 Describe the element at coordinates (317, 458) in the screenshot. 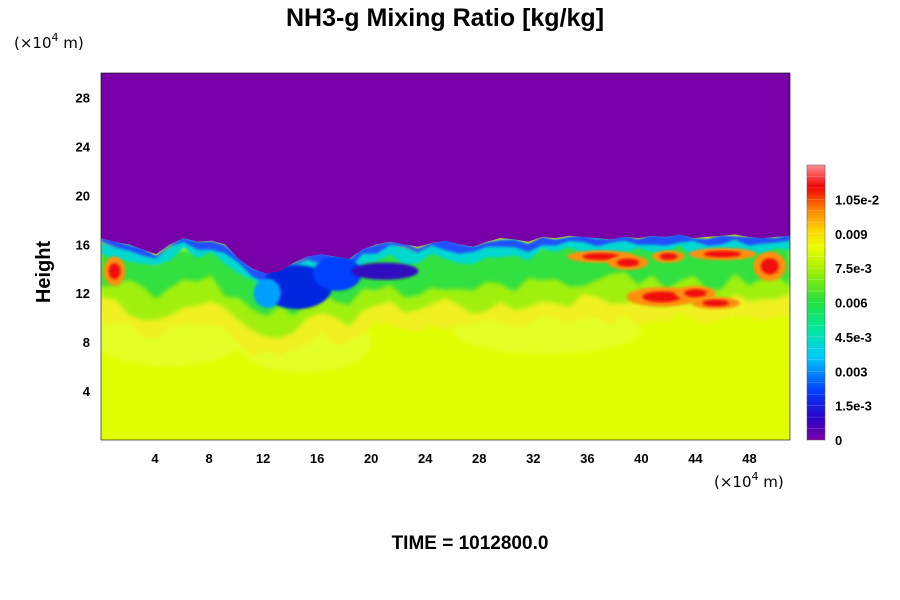

I see `x-tick-label: 16` at that location.